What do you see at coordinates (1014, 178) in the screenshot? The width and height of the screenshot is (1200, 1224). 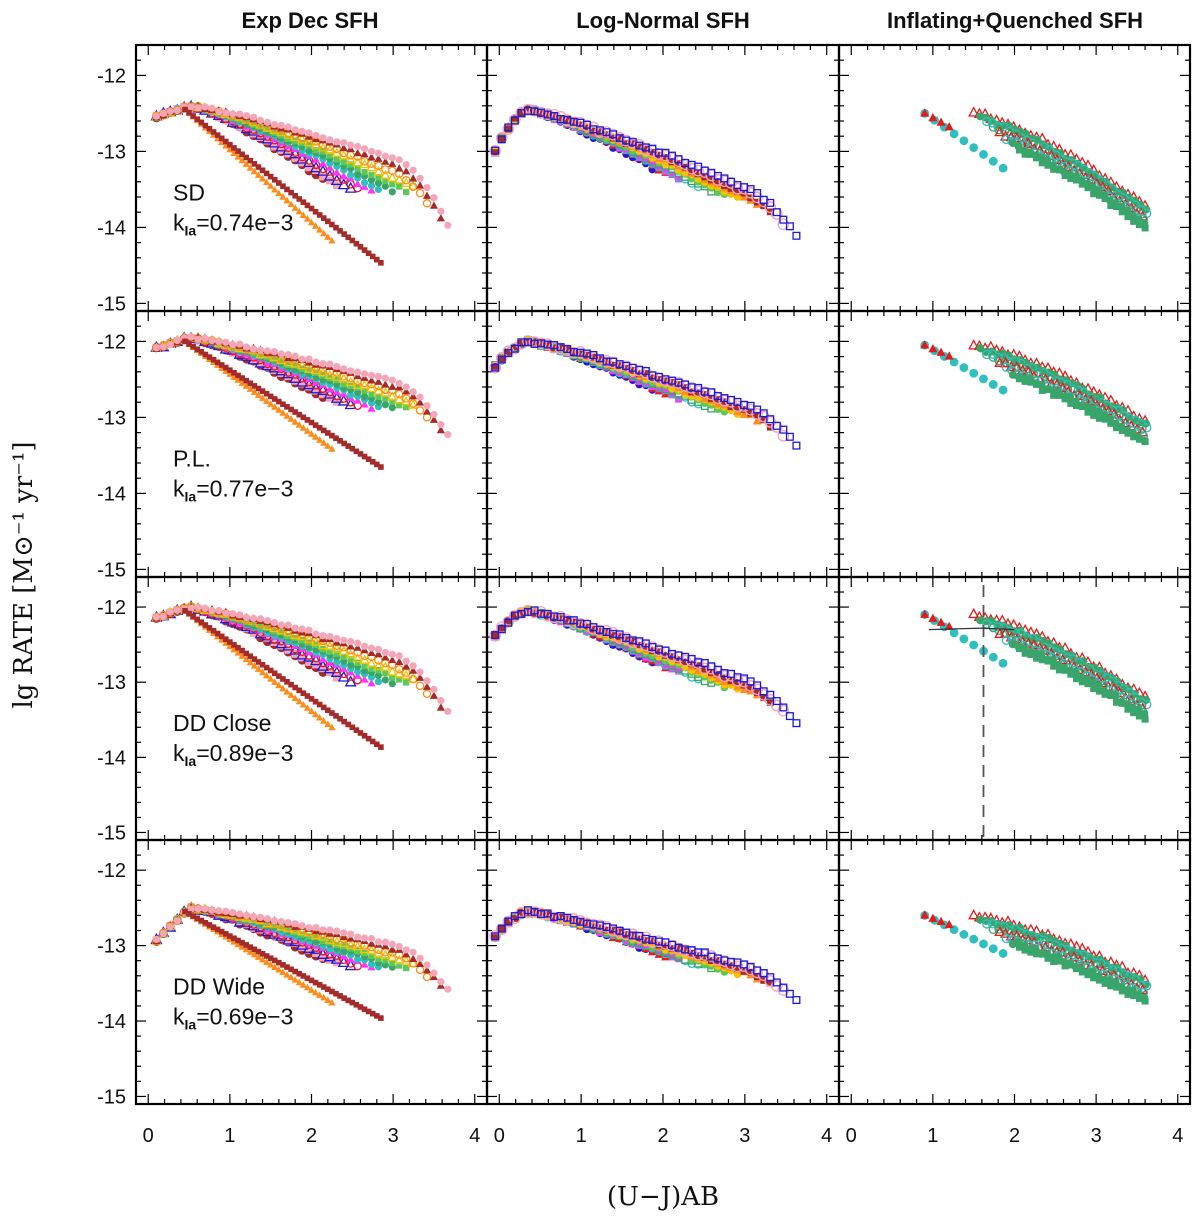 I see `panel-frame` at bounding box center [1014, 178].